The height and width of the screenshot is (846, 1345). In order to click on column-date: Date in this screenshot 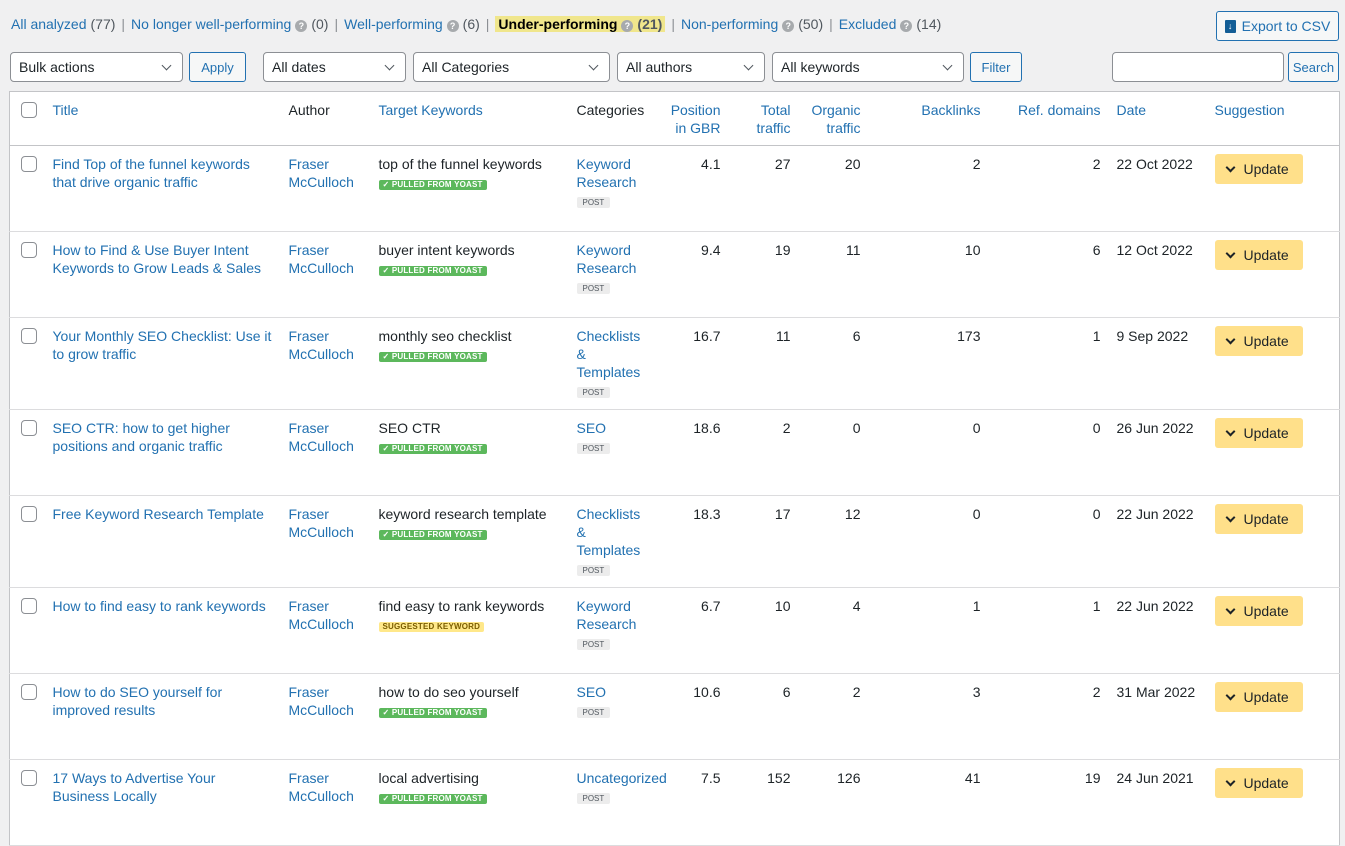, I will do `click(1131, 110)`.